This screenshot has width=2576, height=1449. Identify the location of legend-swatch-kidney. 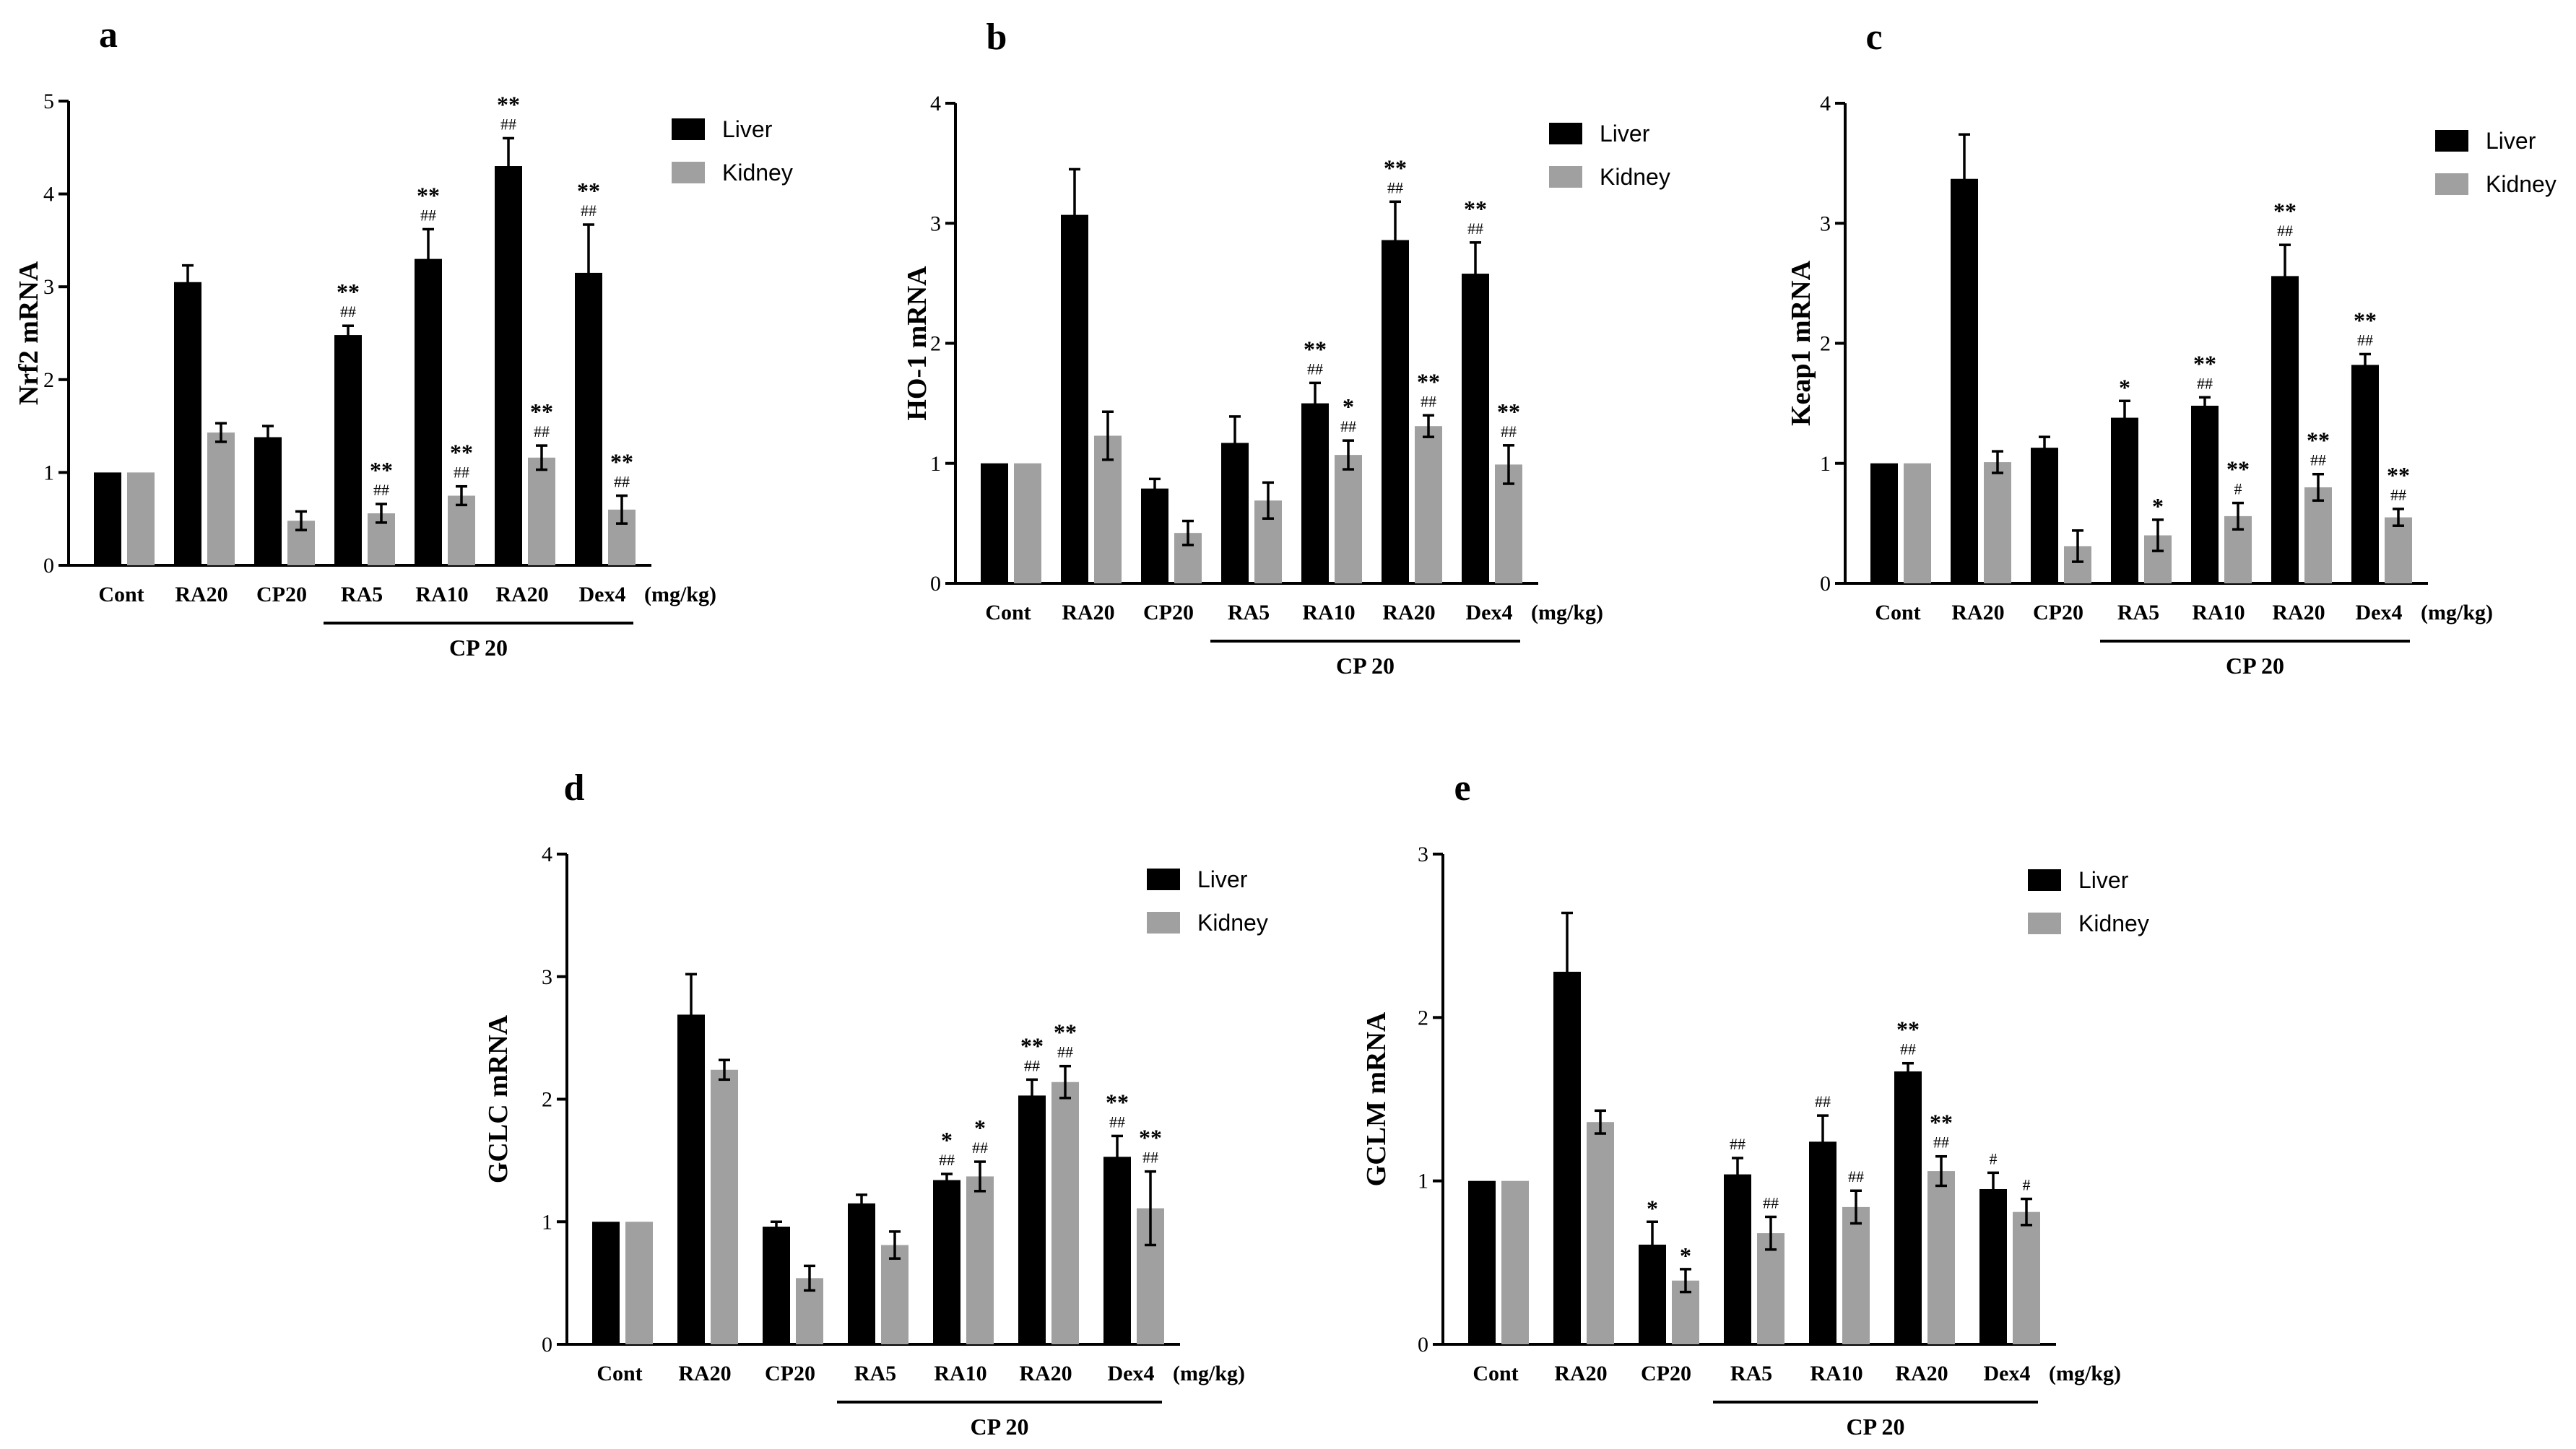
(1163, 923).